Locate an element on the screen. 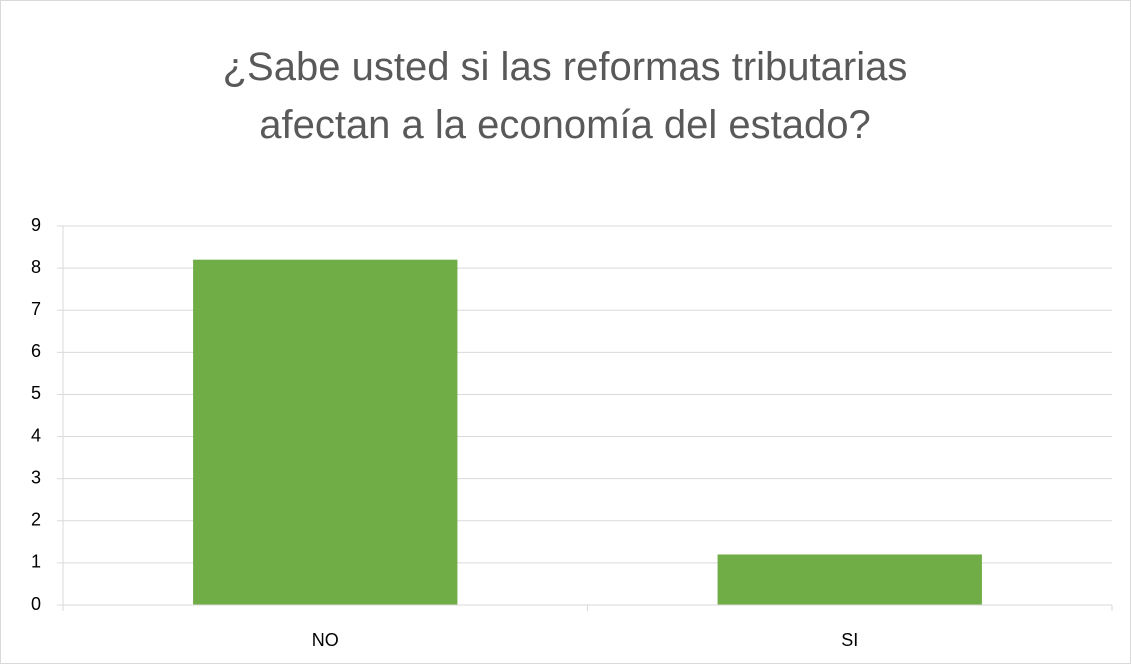 The height and width of the screenshot is (664, 1131). y-tick-label: 7 is located at coordinates (36, 309).